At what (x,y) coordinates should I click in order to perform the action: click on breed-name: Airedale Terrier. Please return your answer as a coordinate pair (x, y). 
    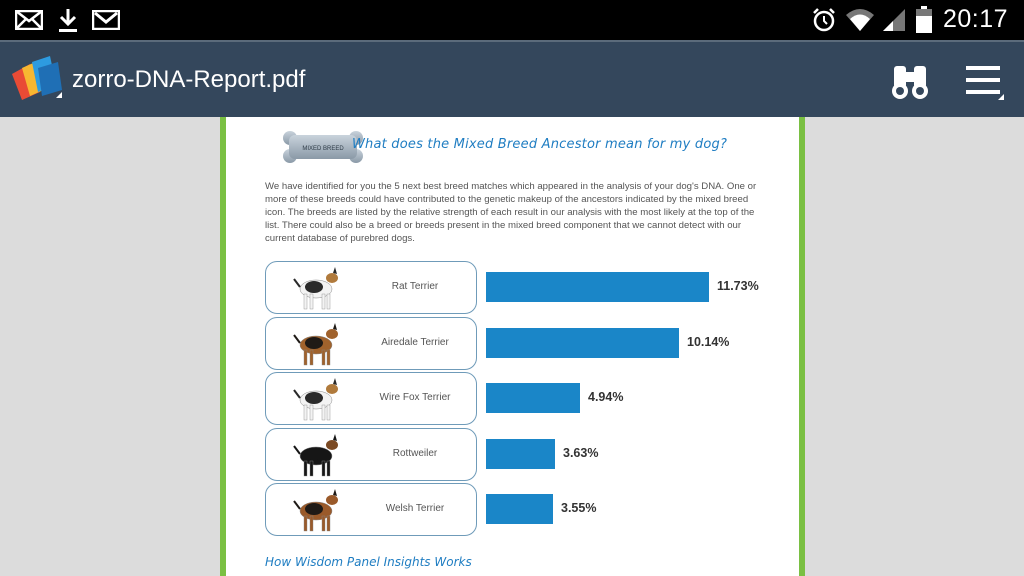
    Looking at the image, I should click on (415, 342).